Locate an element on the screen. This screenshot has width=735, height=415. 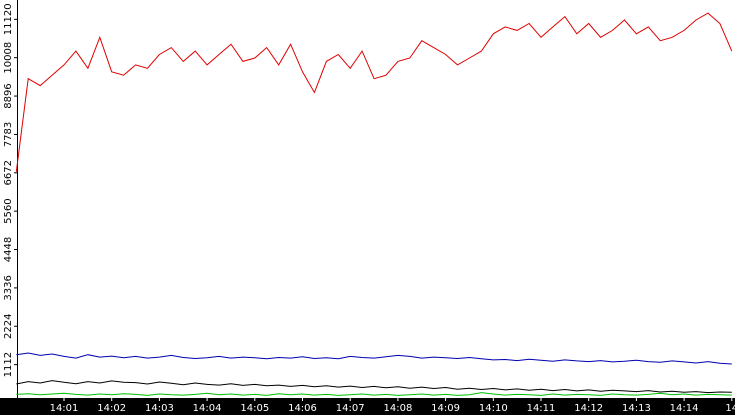
x-tick-label: 14:03 is located at coordinates (159, 408).